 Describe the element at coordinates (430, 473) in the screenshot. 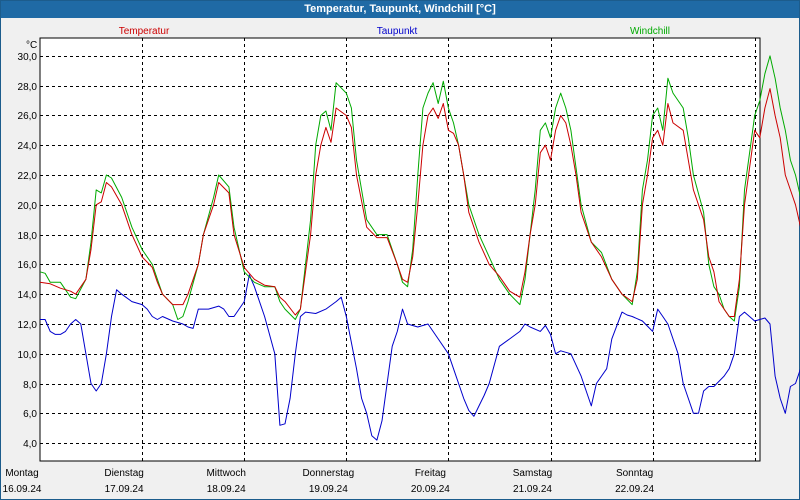

I see `x-day-label: Freitag` at that location.